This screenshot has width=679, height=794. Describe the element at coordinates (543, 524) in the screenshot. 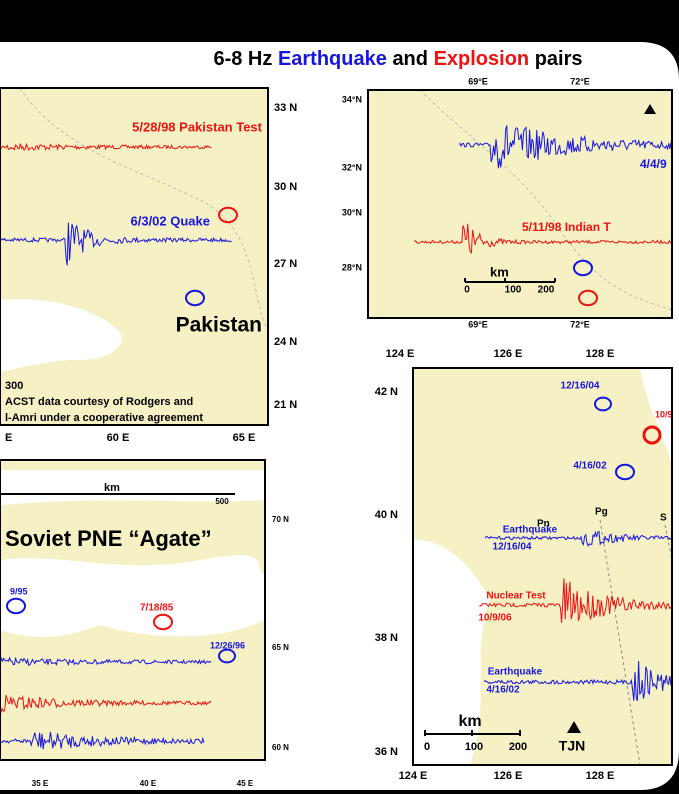

I see `label: Pn` at that location.